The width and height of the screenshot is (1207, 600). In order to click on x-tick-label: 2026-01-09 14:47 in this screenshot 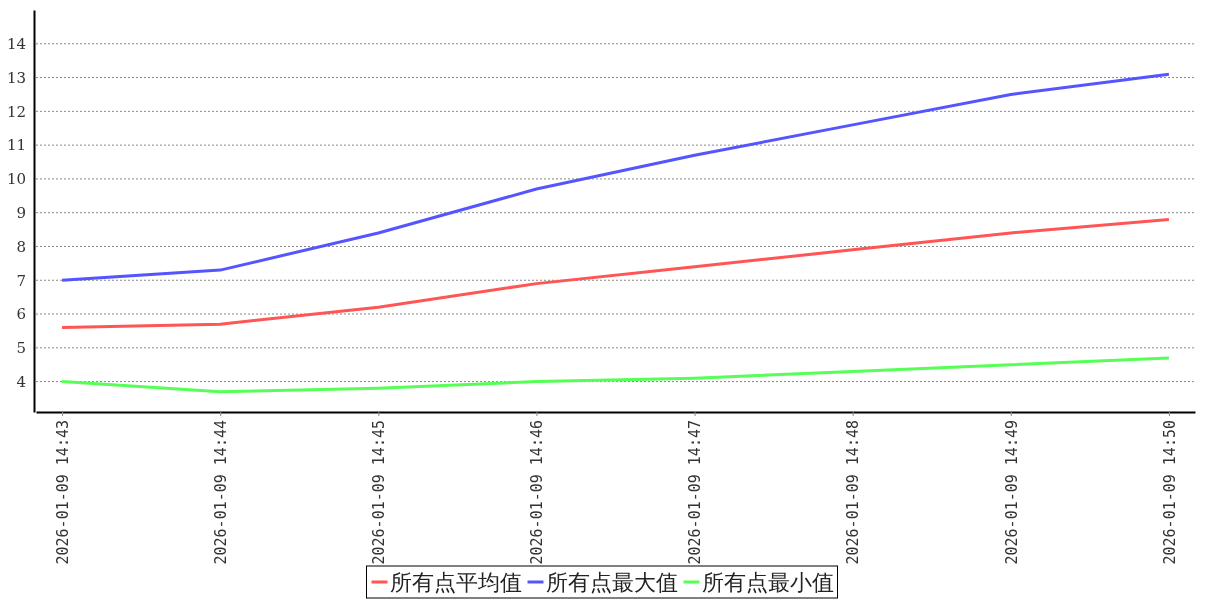, I will do `click(695, 492)`.